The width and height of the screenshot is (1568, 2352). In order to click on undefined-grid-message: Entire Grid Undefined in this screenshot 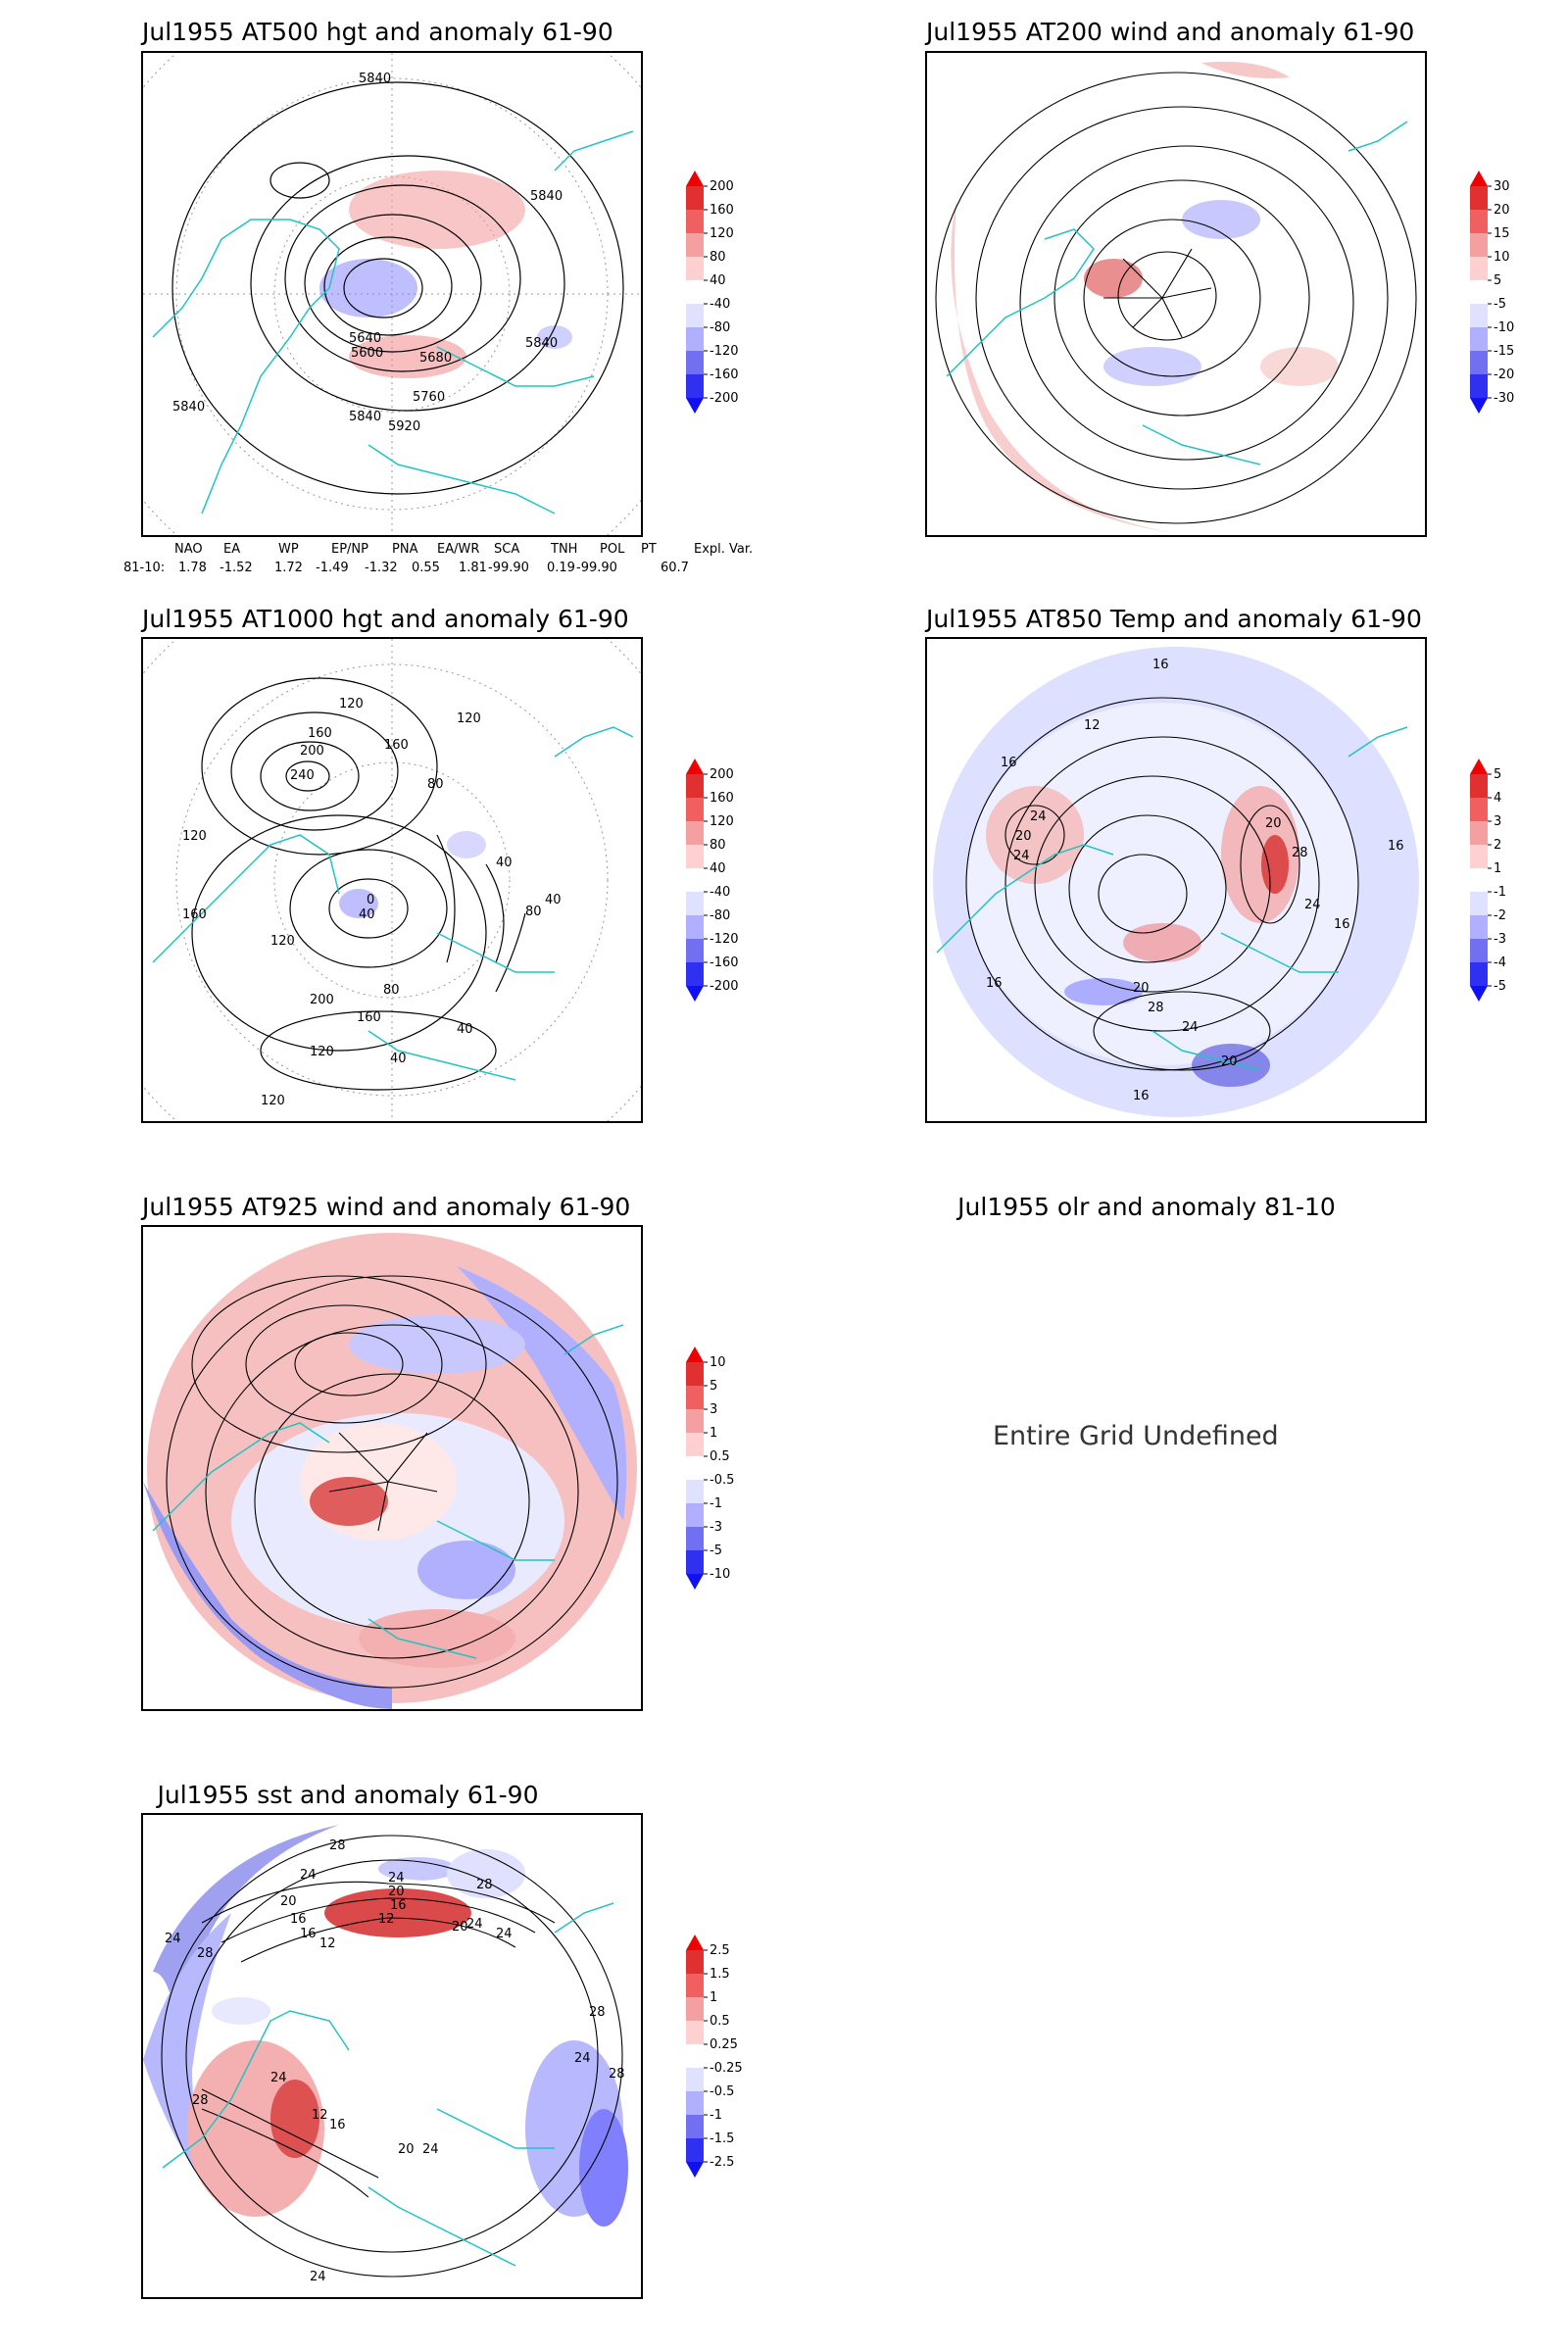, I will do `click(1136, 1436)`.